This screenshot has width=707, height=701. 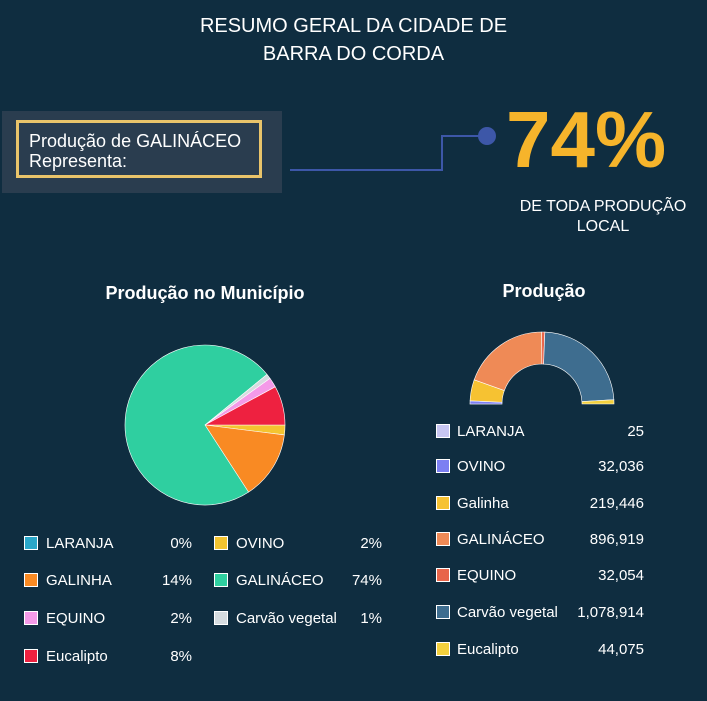 What do you see at coordinates (579, 366) in the screenshot?
I see `donut-slice-carvao-vegetal` at bounding box center [579, 366].